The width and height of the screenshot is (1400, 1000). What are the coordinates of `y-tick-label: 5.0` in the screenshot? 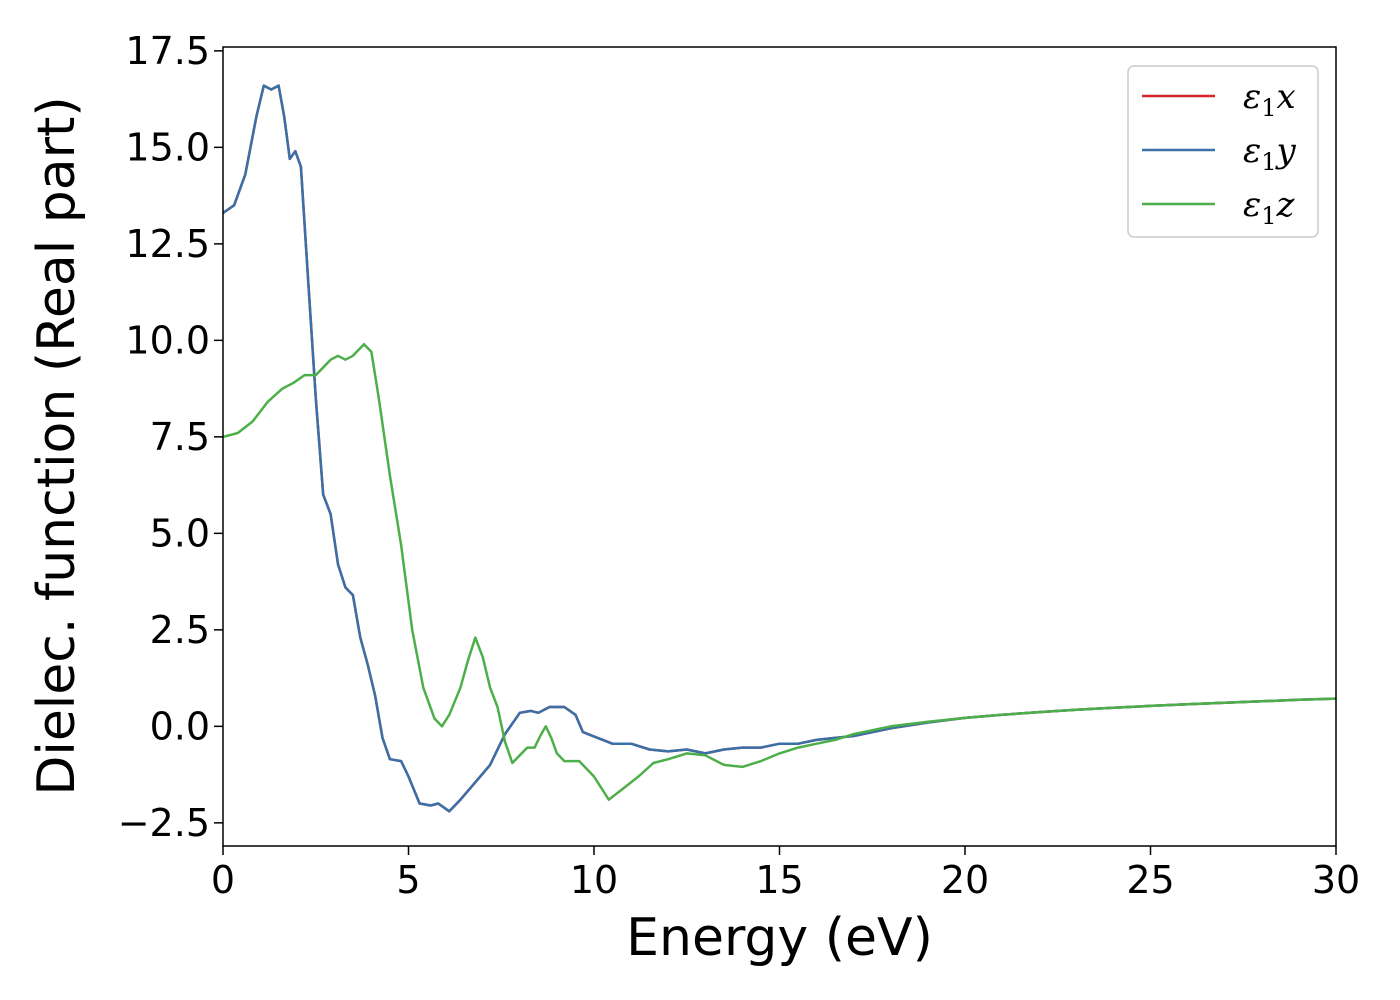 It's located at (180, 533).